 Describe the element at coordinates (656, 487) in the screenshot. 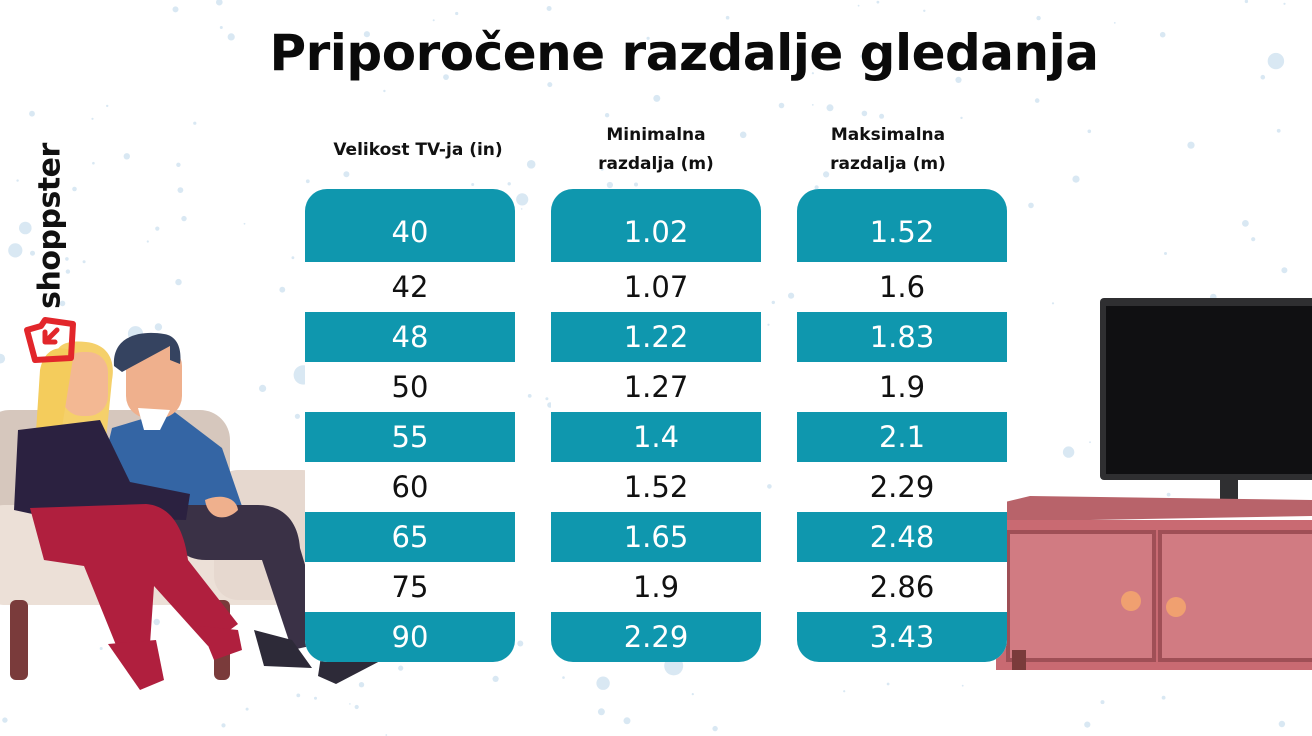

I see `min-distance-cell: 1.52` at that location.